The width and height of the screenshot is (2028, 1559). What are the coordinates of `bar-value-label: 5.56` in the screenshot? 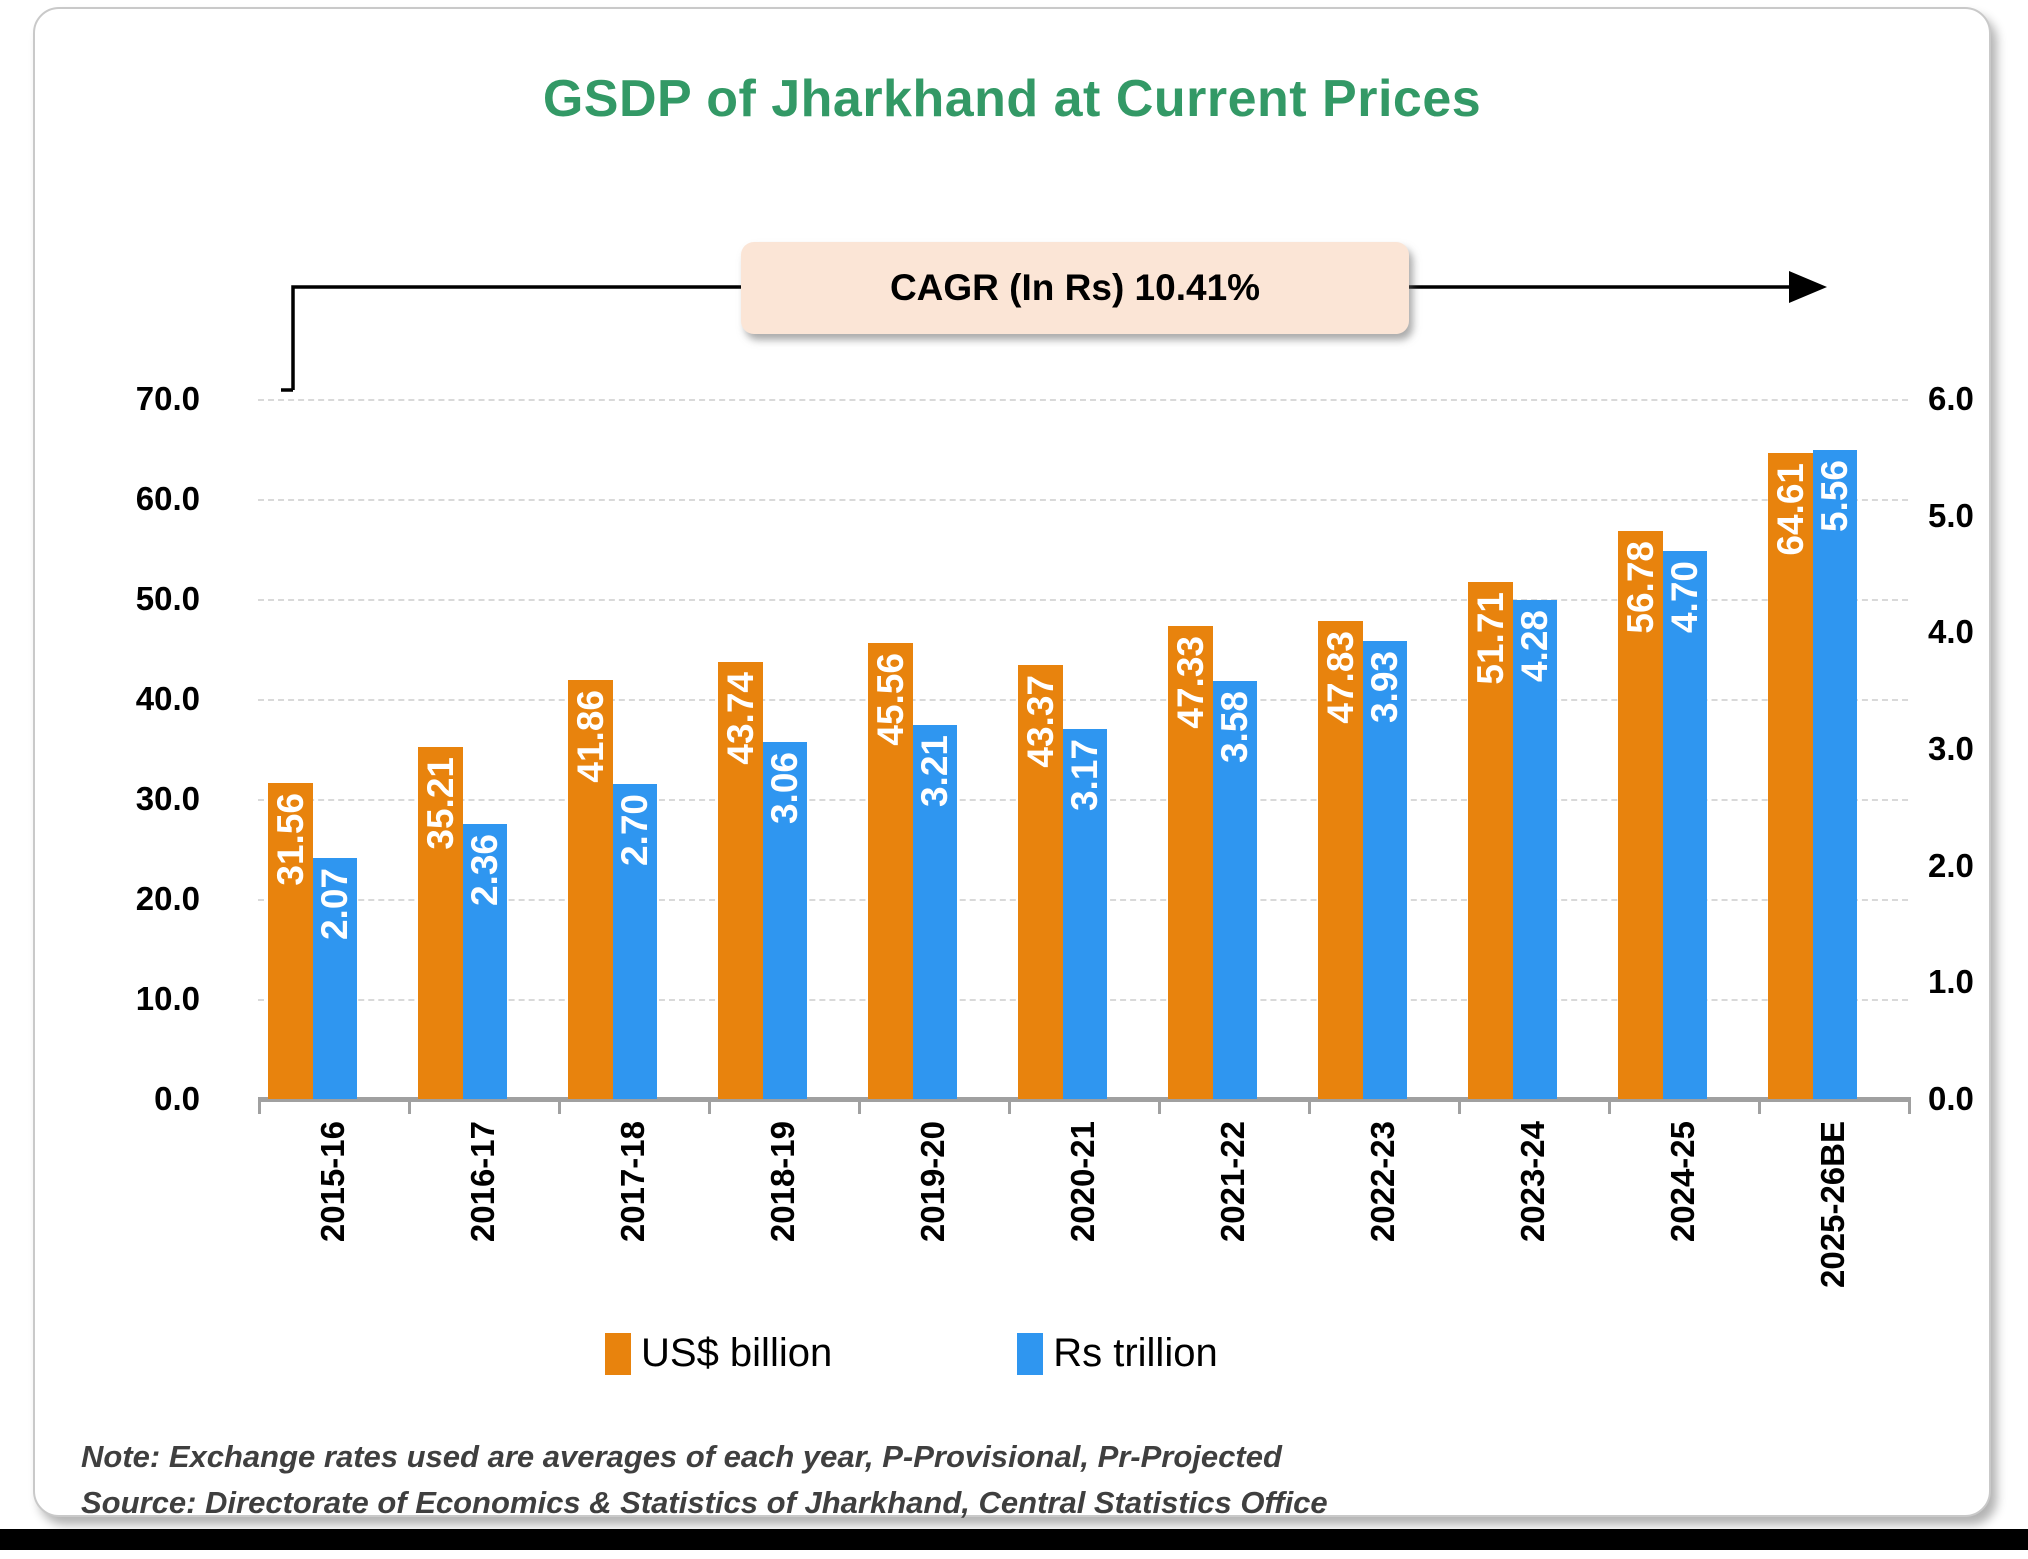 It's located at (1835, 496).